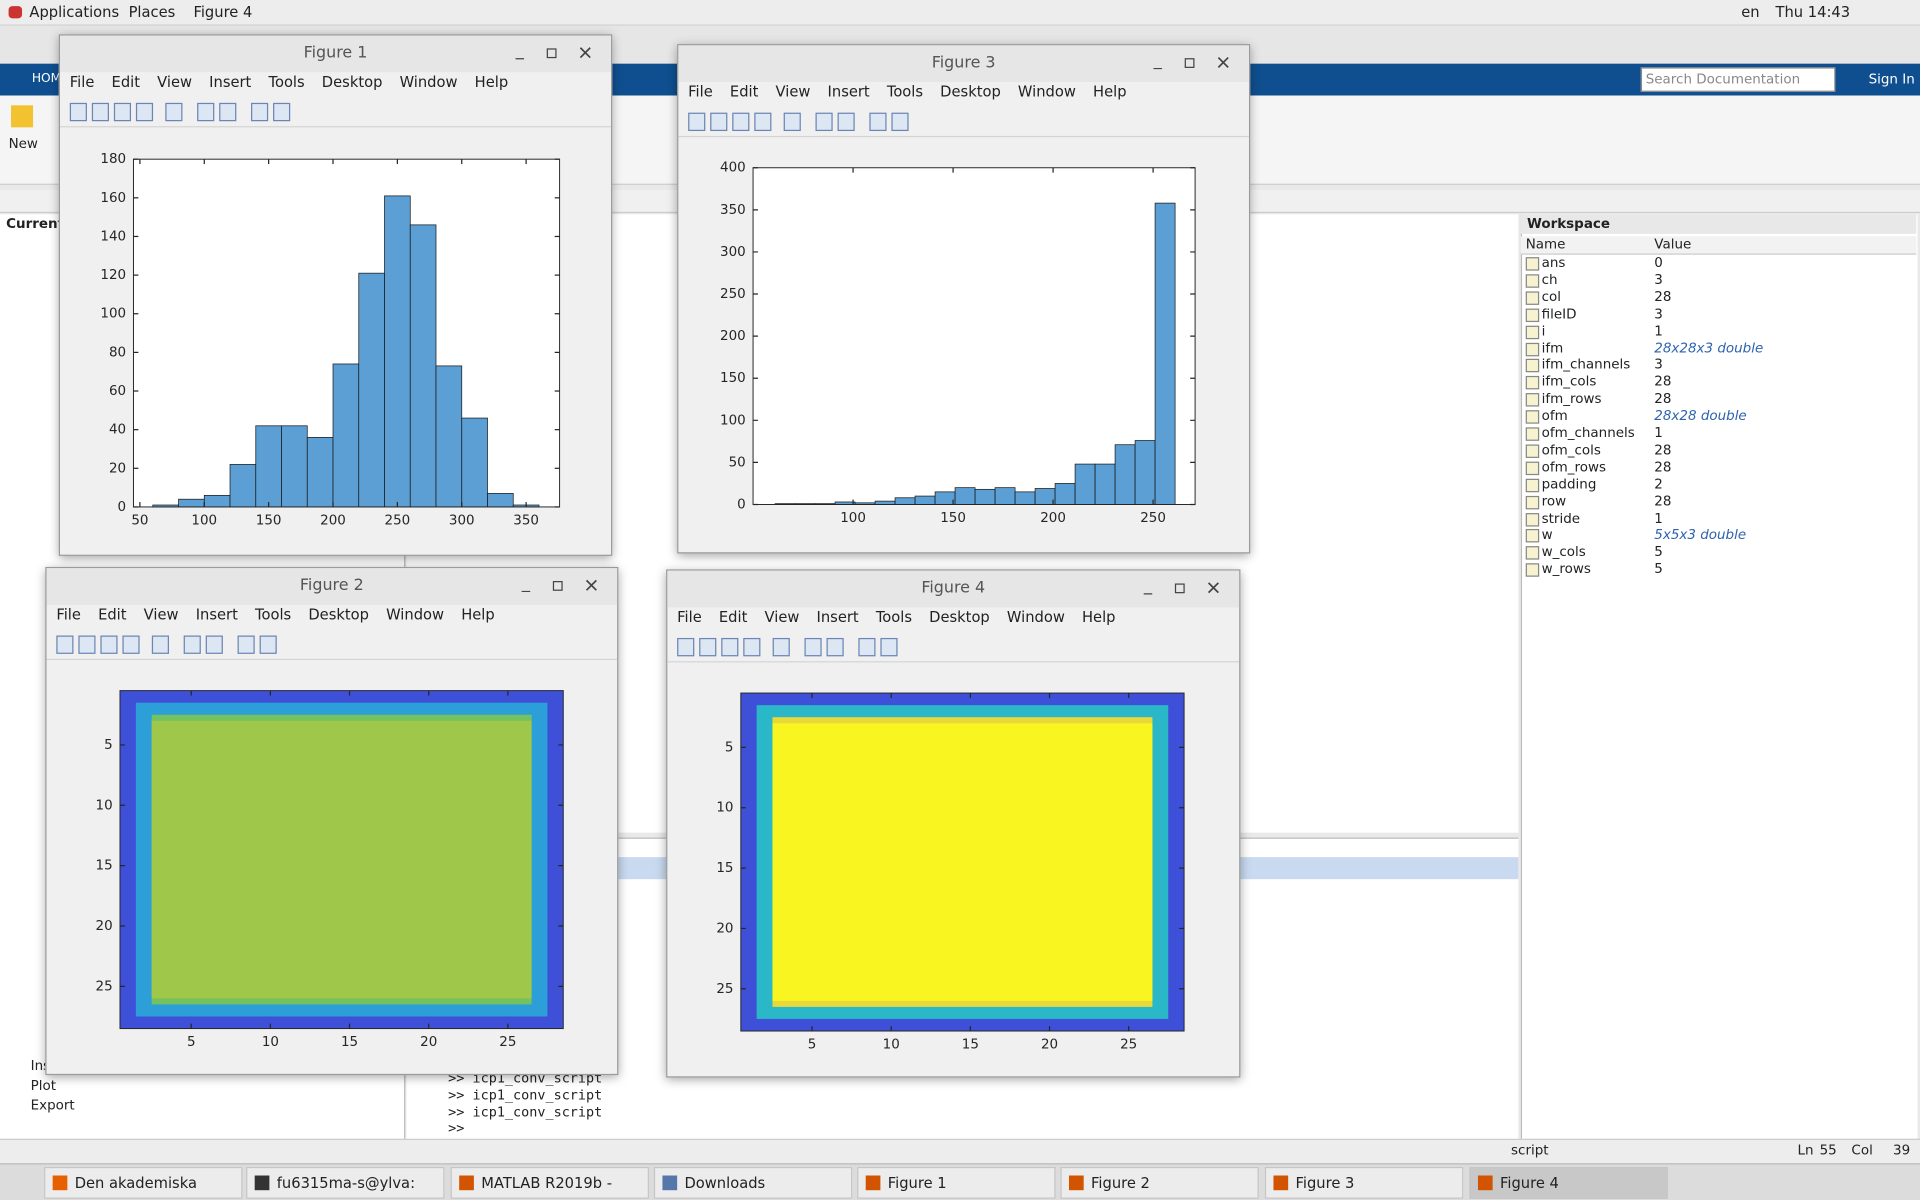 Image resolution: width=1920 pixels, height=1200 pixels. Describe the element at coordinates (1673, 244) in the screenshot. I see `column-name: Value` at that location.